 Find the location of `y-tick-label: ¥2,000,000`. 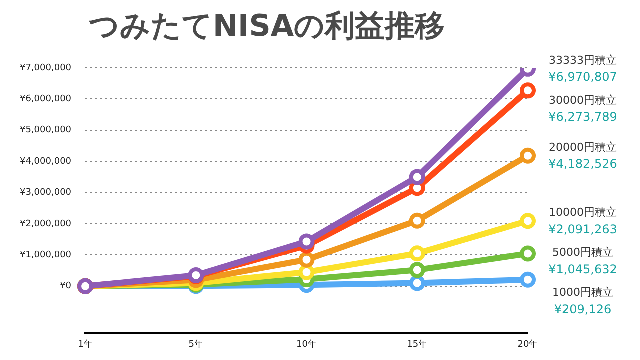

y-tick-label: ¥2,000,000 is located at coordinates (46, 224).